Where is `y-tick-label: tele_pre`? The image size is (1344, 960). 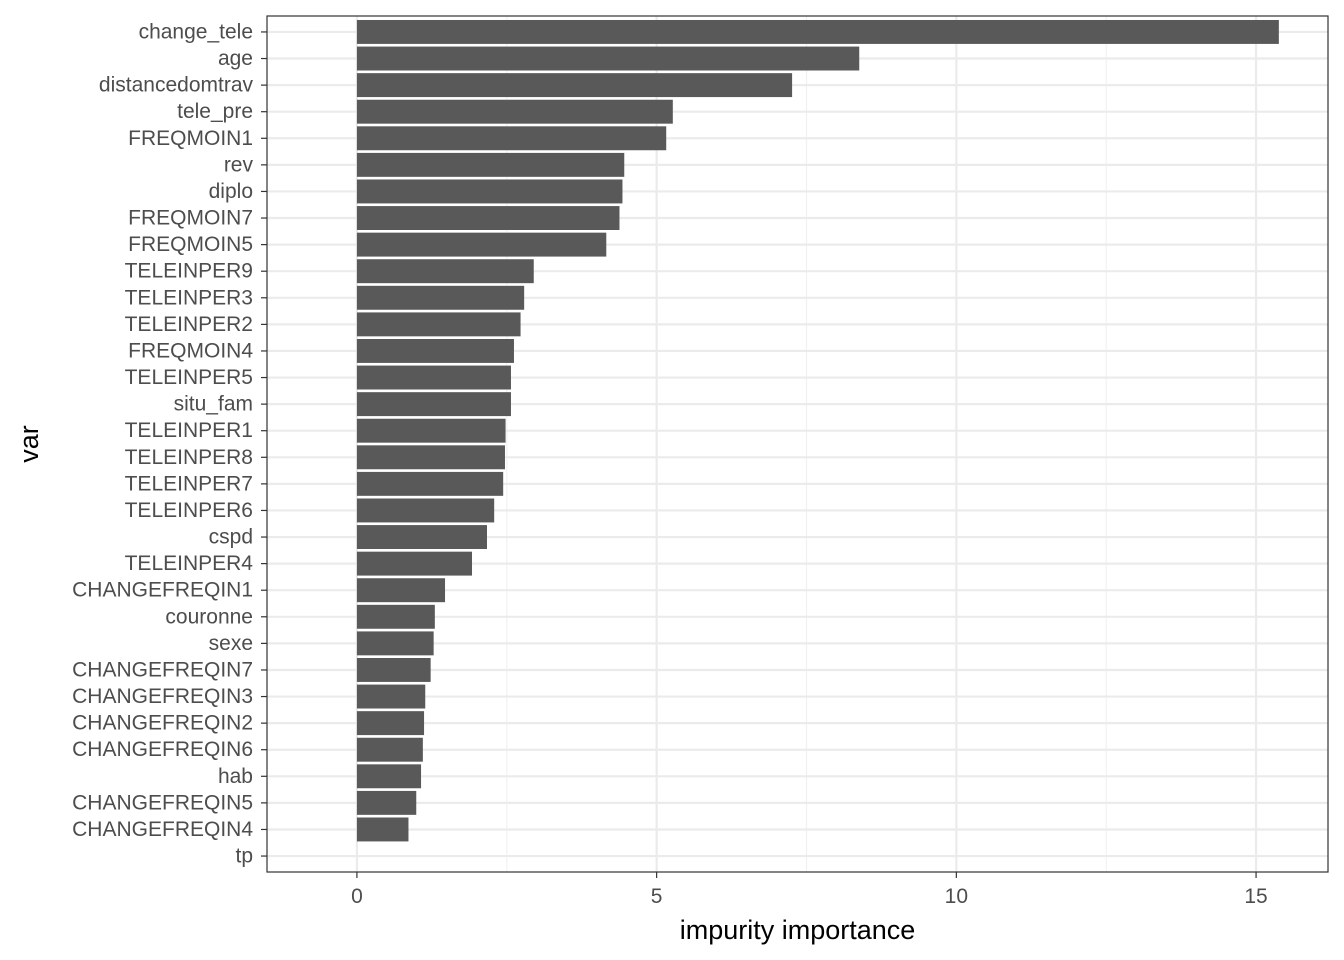
y-tick-label: tele_pre is located at coordinates (215, 111).